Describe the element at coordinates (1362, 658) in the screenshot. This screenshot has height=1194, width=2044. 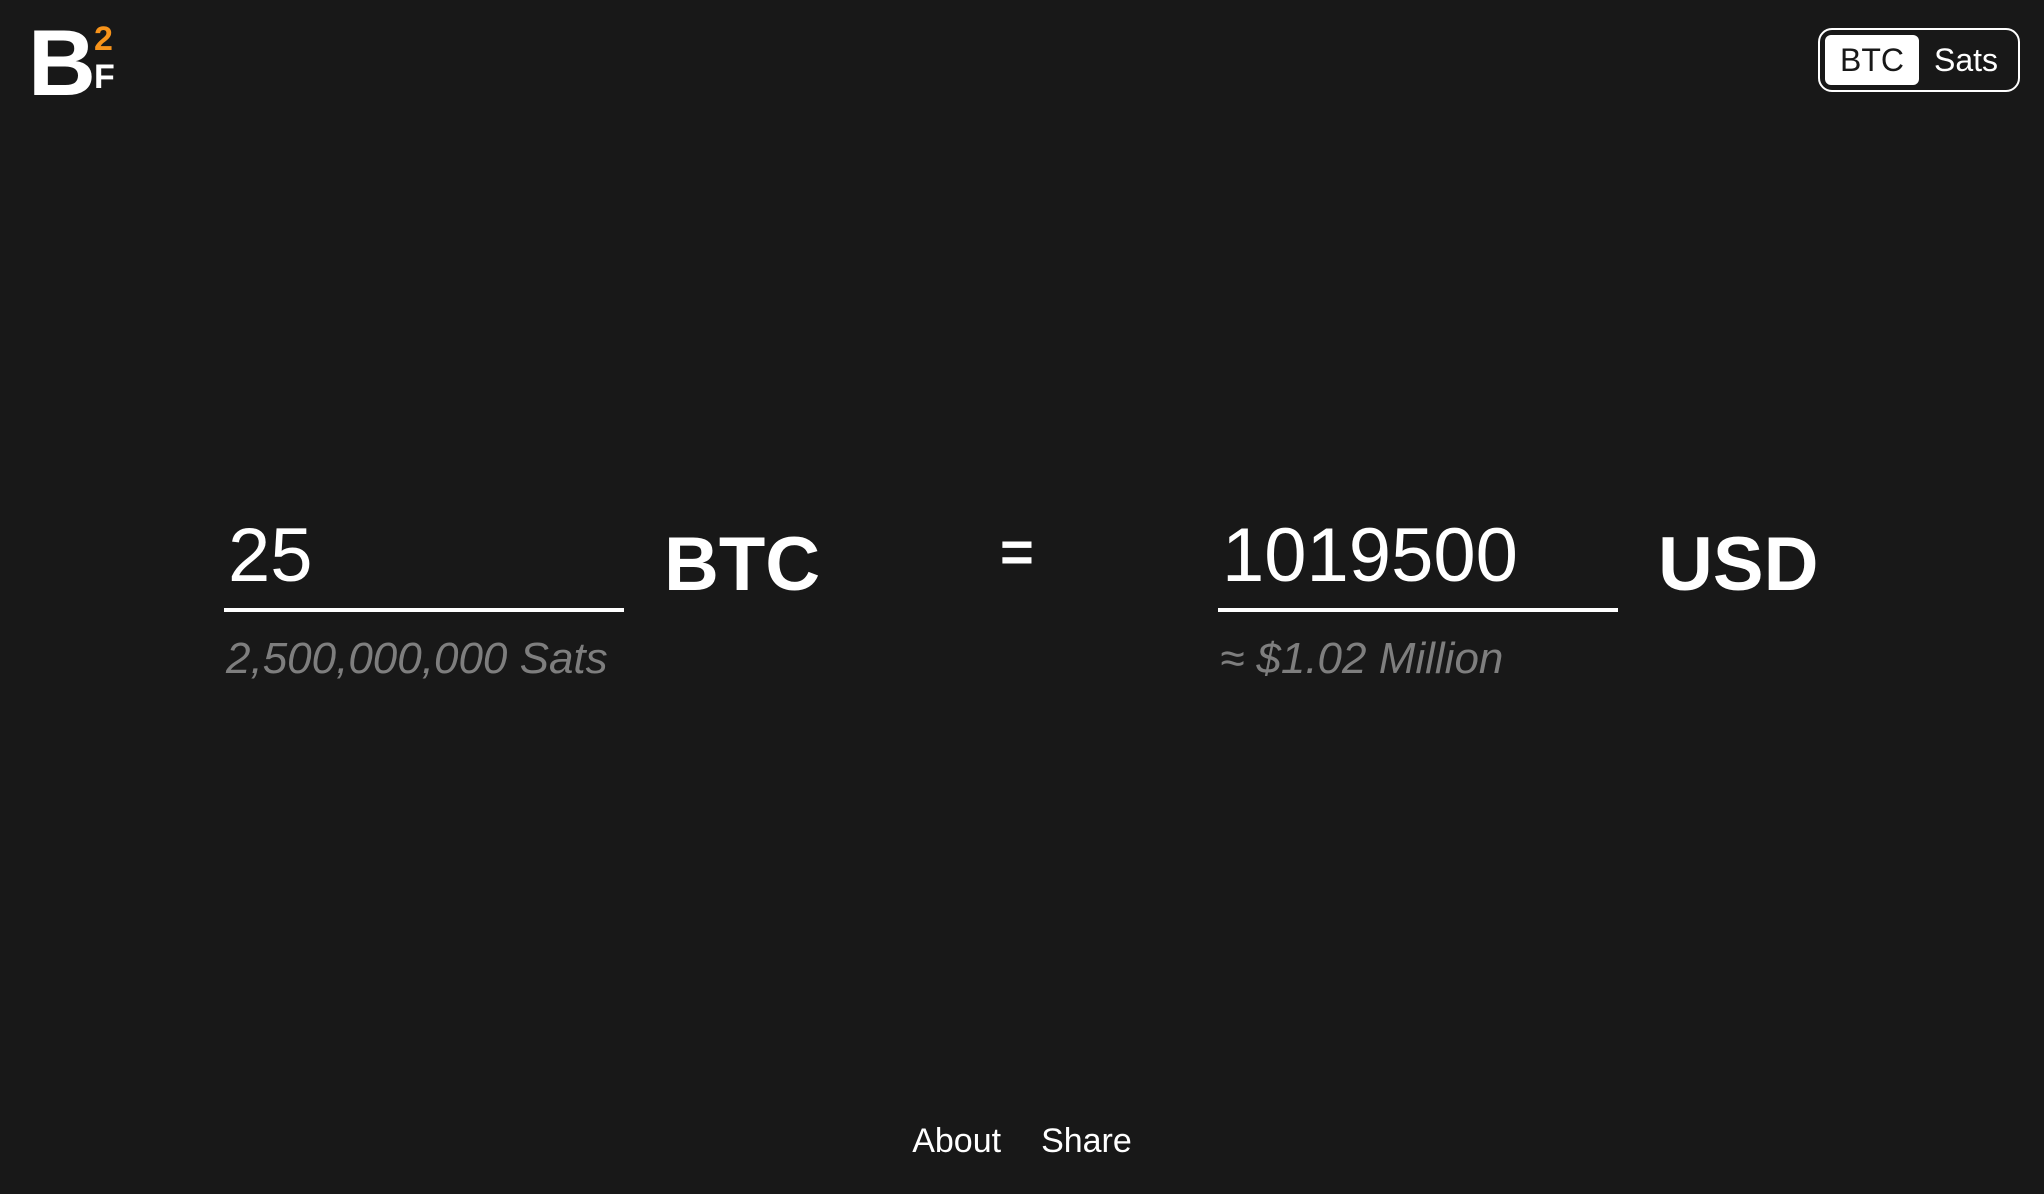
I see `usd-approx-value: ≈ $1.02 Million` at that location.